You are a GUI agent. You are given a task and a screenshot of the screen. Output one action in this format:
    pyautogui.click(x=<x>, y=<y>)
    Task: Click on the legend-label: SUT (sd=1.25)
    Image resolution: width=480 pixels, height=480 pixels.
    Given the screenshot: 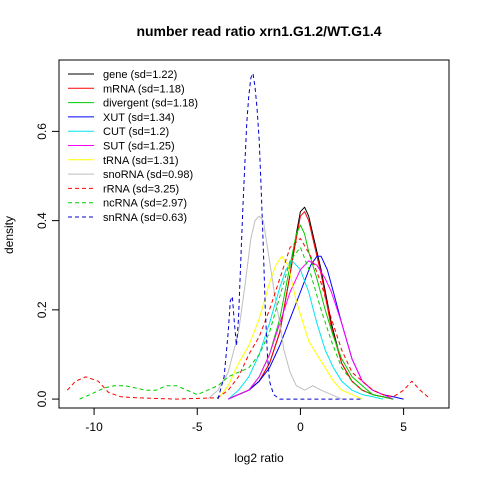 What is the action you would take?
    pyautogui.click(x=139, y=147)
    